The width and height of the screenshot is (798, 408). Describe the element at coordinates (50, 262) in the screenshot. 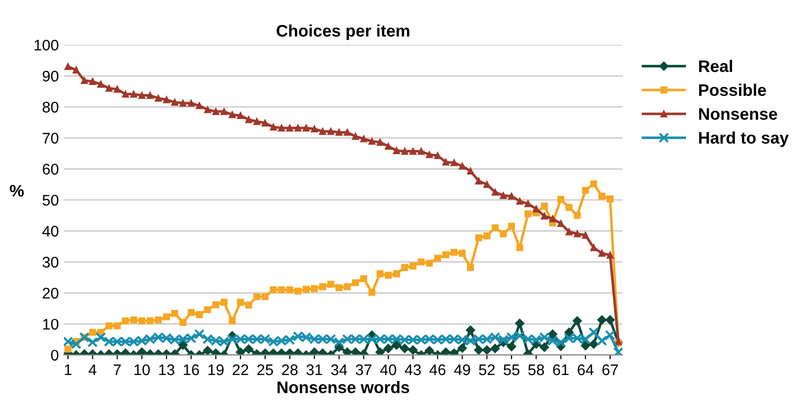

I see `y-tick-label: 30` at that location.